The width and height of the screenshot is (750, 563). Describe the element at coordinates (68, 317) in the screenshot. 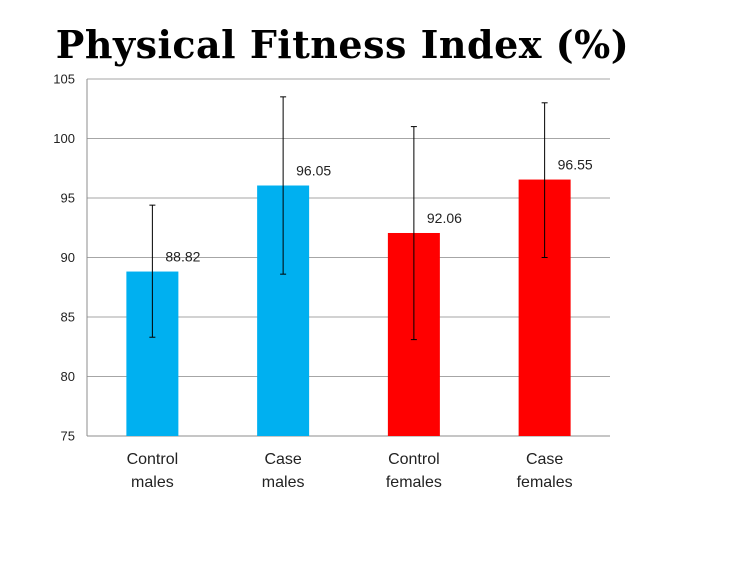

I see `y-tick-label: 85` at that location.